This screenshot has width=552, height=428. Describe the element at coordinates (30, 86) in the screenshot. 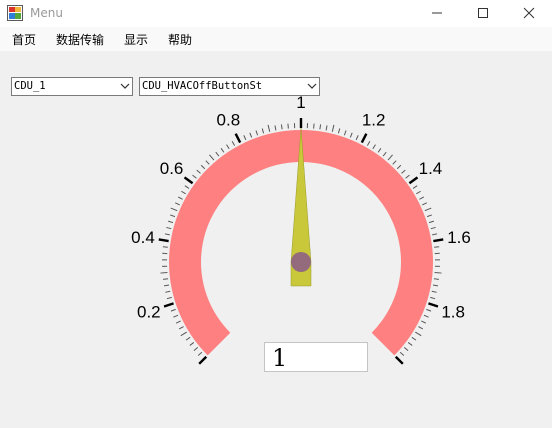

I see `device-select-value: CDU_1` at that location.